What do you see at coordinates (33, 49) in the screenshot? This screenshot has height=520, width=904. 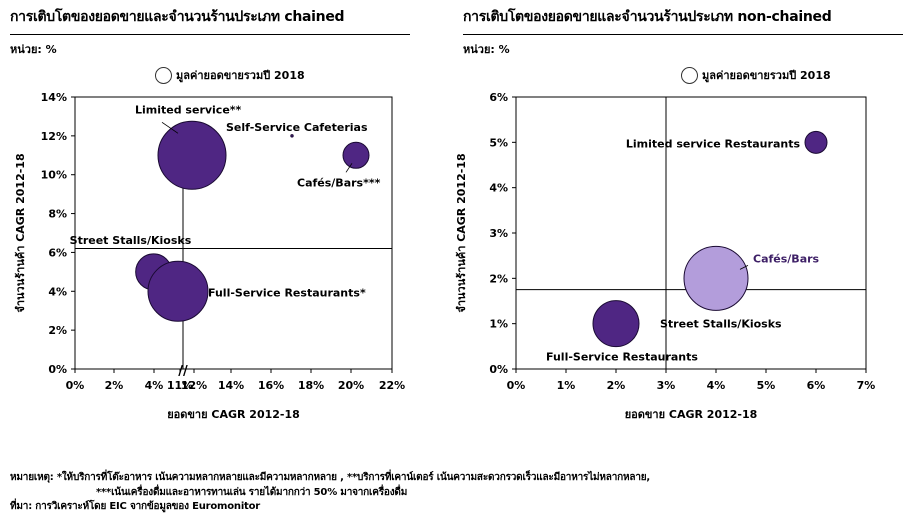 I see `left-unit-label: หน่วย: %` at bounding box center [33, 49].